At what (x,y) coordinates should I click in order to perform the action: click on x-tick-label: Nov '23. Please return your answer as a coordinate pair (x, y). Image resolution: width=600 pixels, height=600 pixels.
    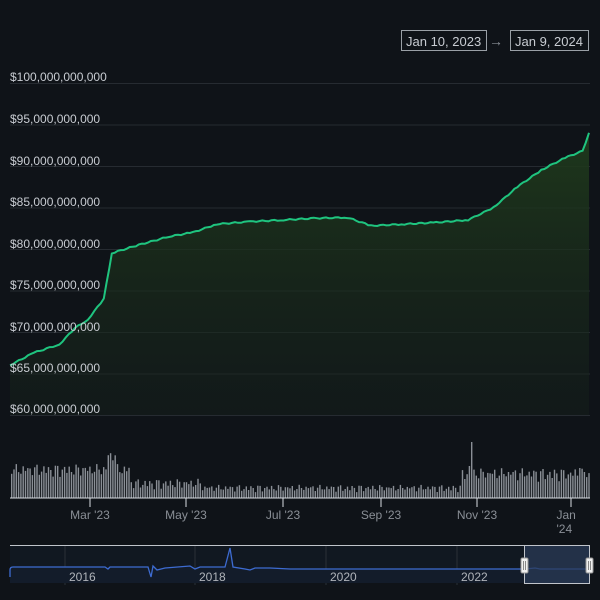
    Looking at the image, I should click on (477, 515).